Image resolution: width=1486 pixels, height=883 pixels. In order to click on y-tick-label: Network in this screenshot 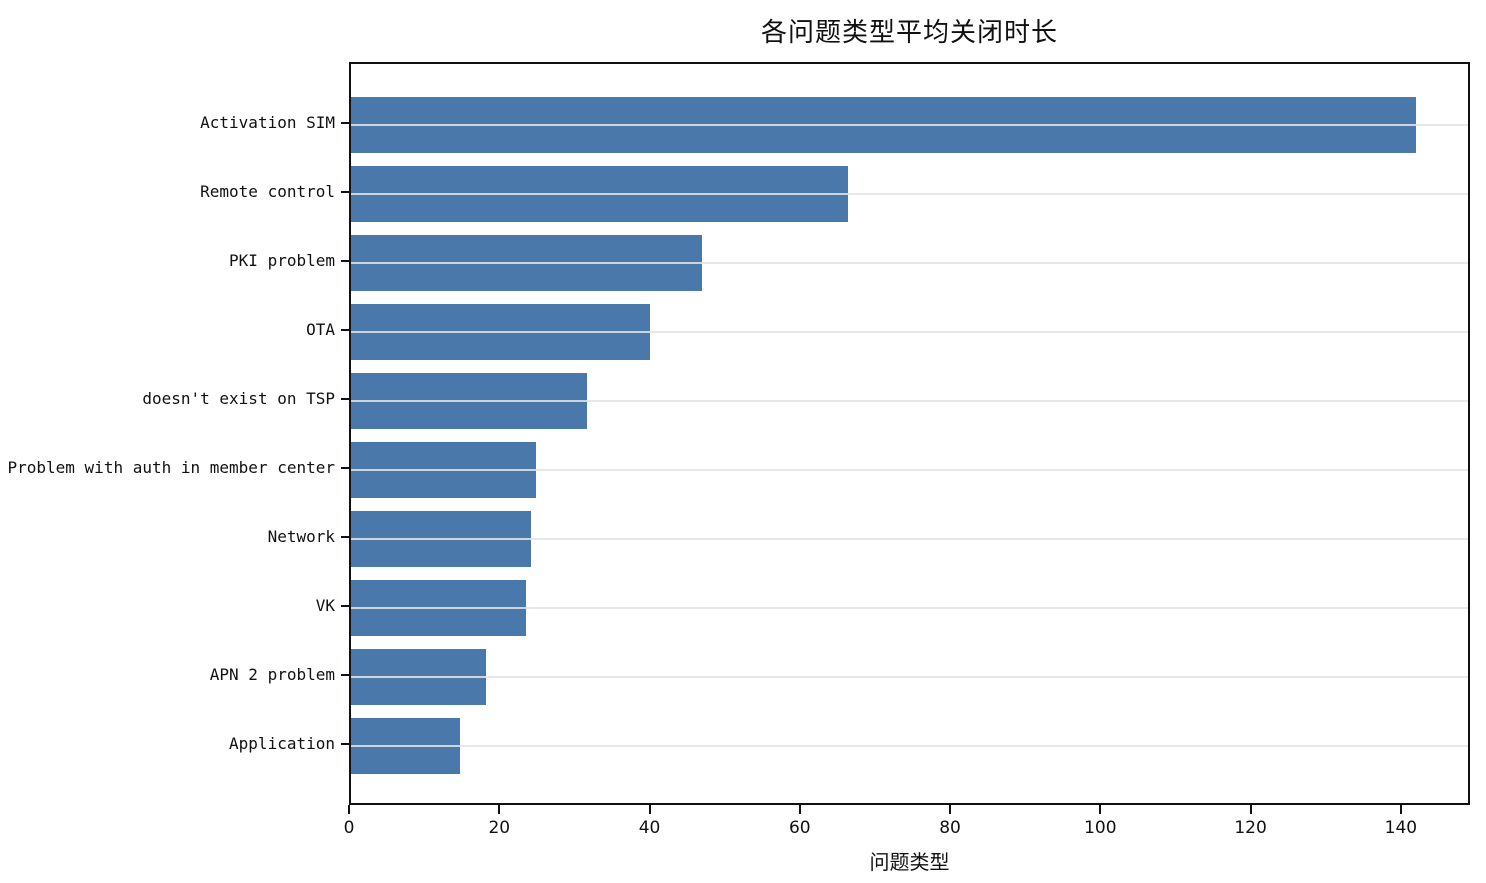, I will do `click(301, 536)`.